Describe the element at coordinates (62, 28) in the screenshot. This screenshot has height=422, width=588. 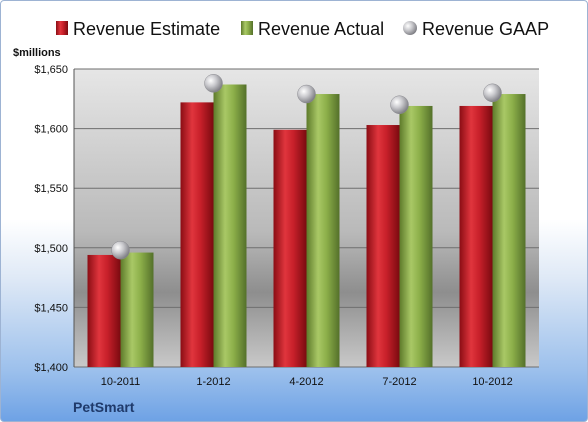
I see `legend-swatch-estimate` at that location.